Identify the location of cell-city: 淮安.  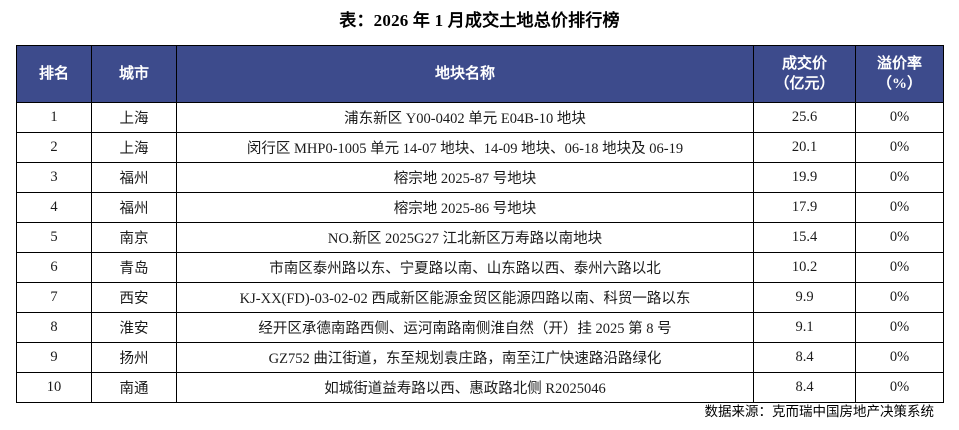
(134, 327).